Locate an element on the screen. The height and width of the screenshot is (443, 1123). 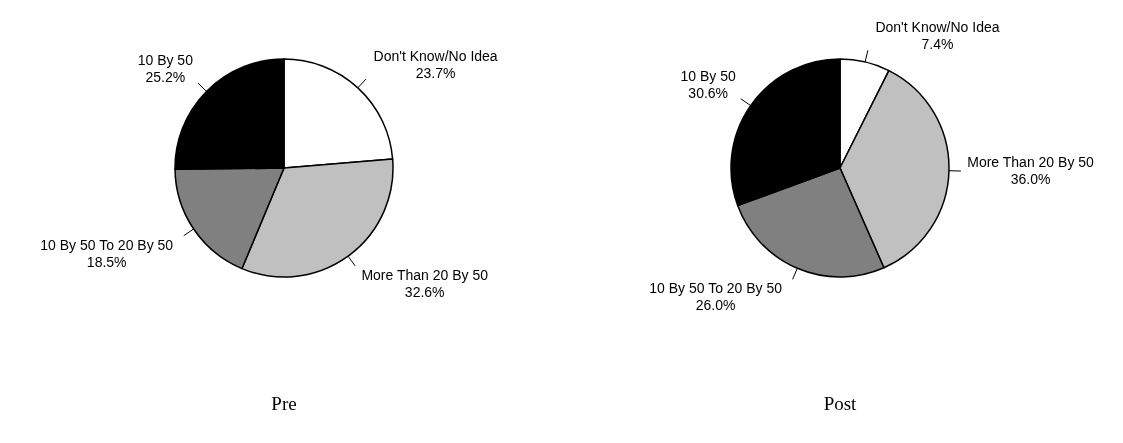
data-label: 26.0% is located at coordinates (715, 305).